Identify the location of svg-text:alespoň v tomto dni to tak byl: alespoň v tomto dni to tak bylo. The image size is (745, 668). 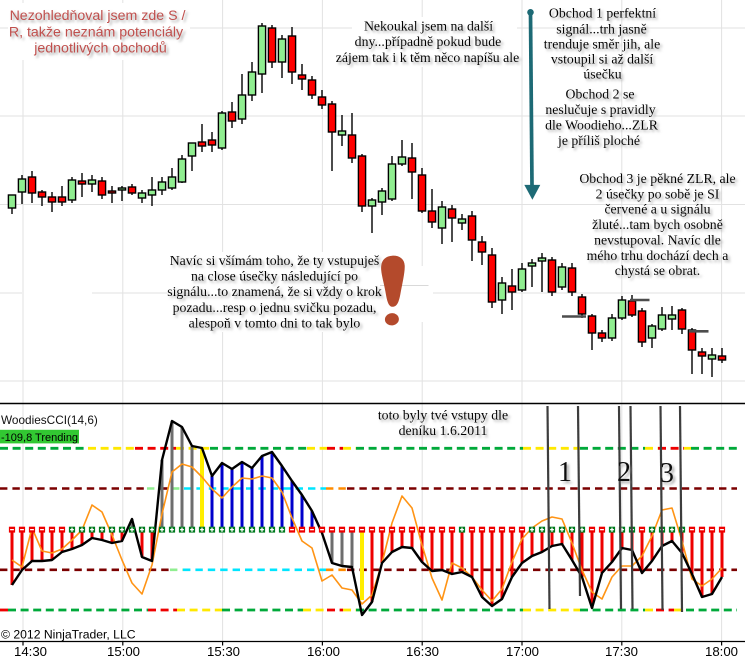
(275, 323).